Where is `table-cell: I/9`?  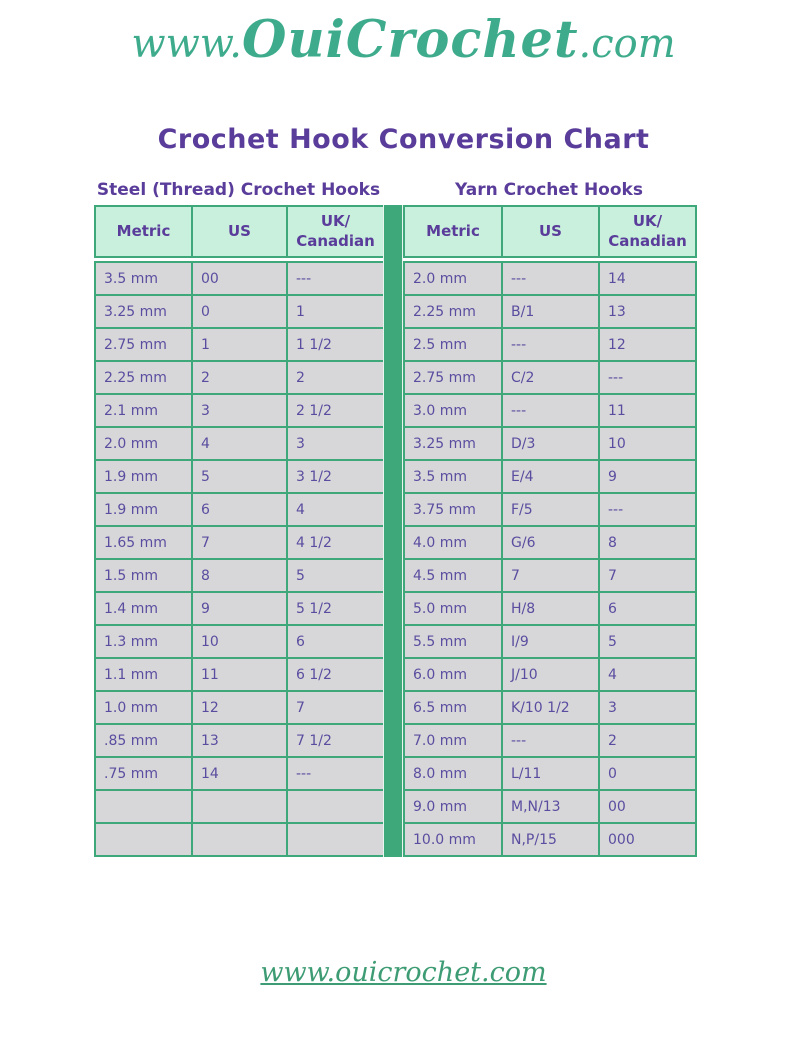 table-cell: I/9 is located at coordinates (550, 642).